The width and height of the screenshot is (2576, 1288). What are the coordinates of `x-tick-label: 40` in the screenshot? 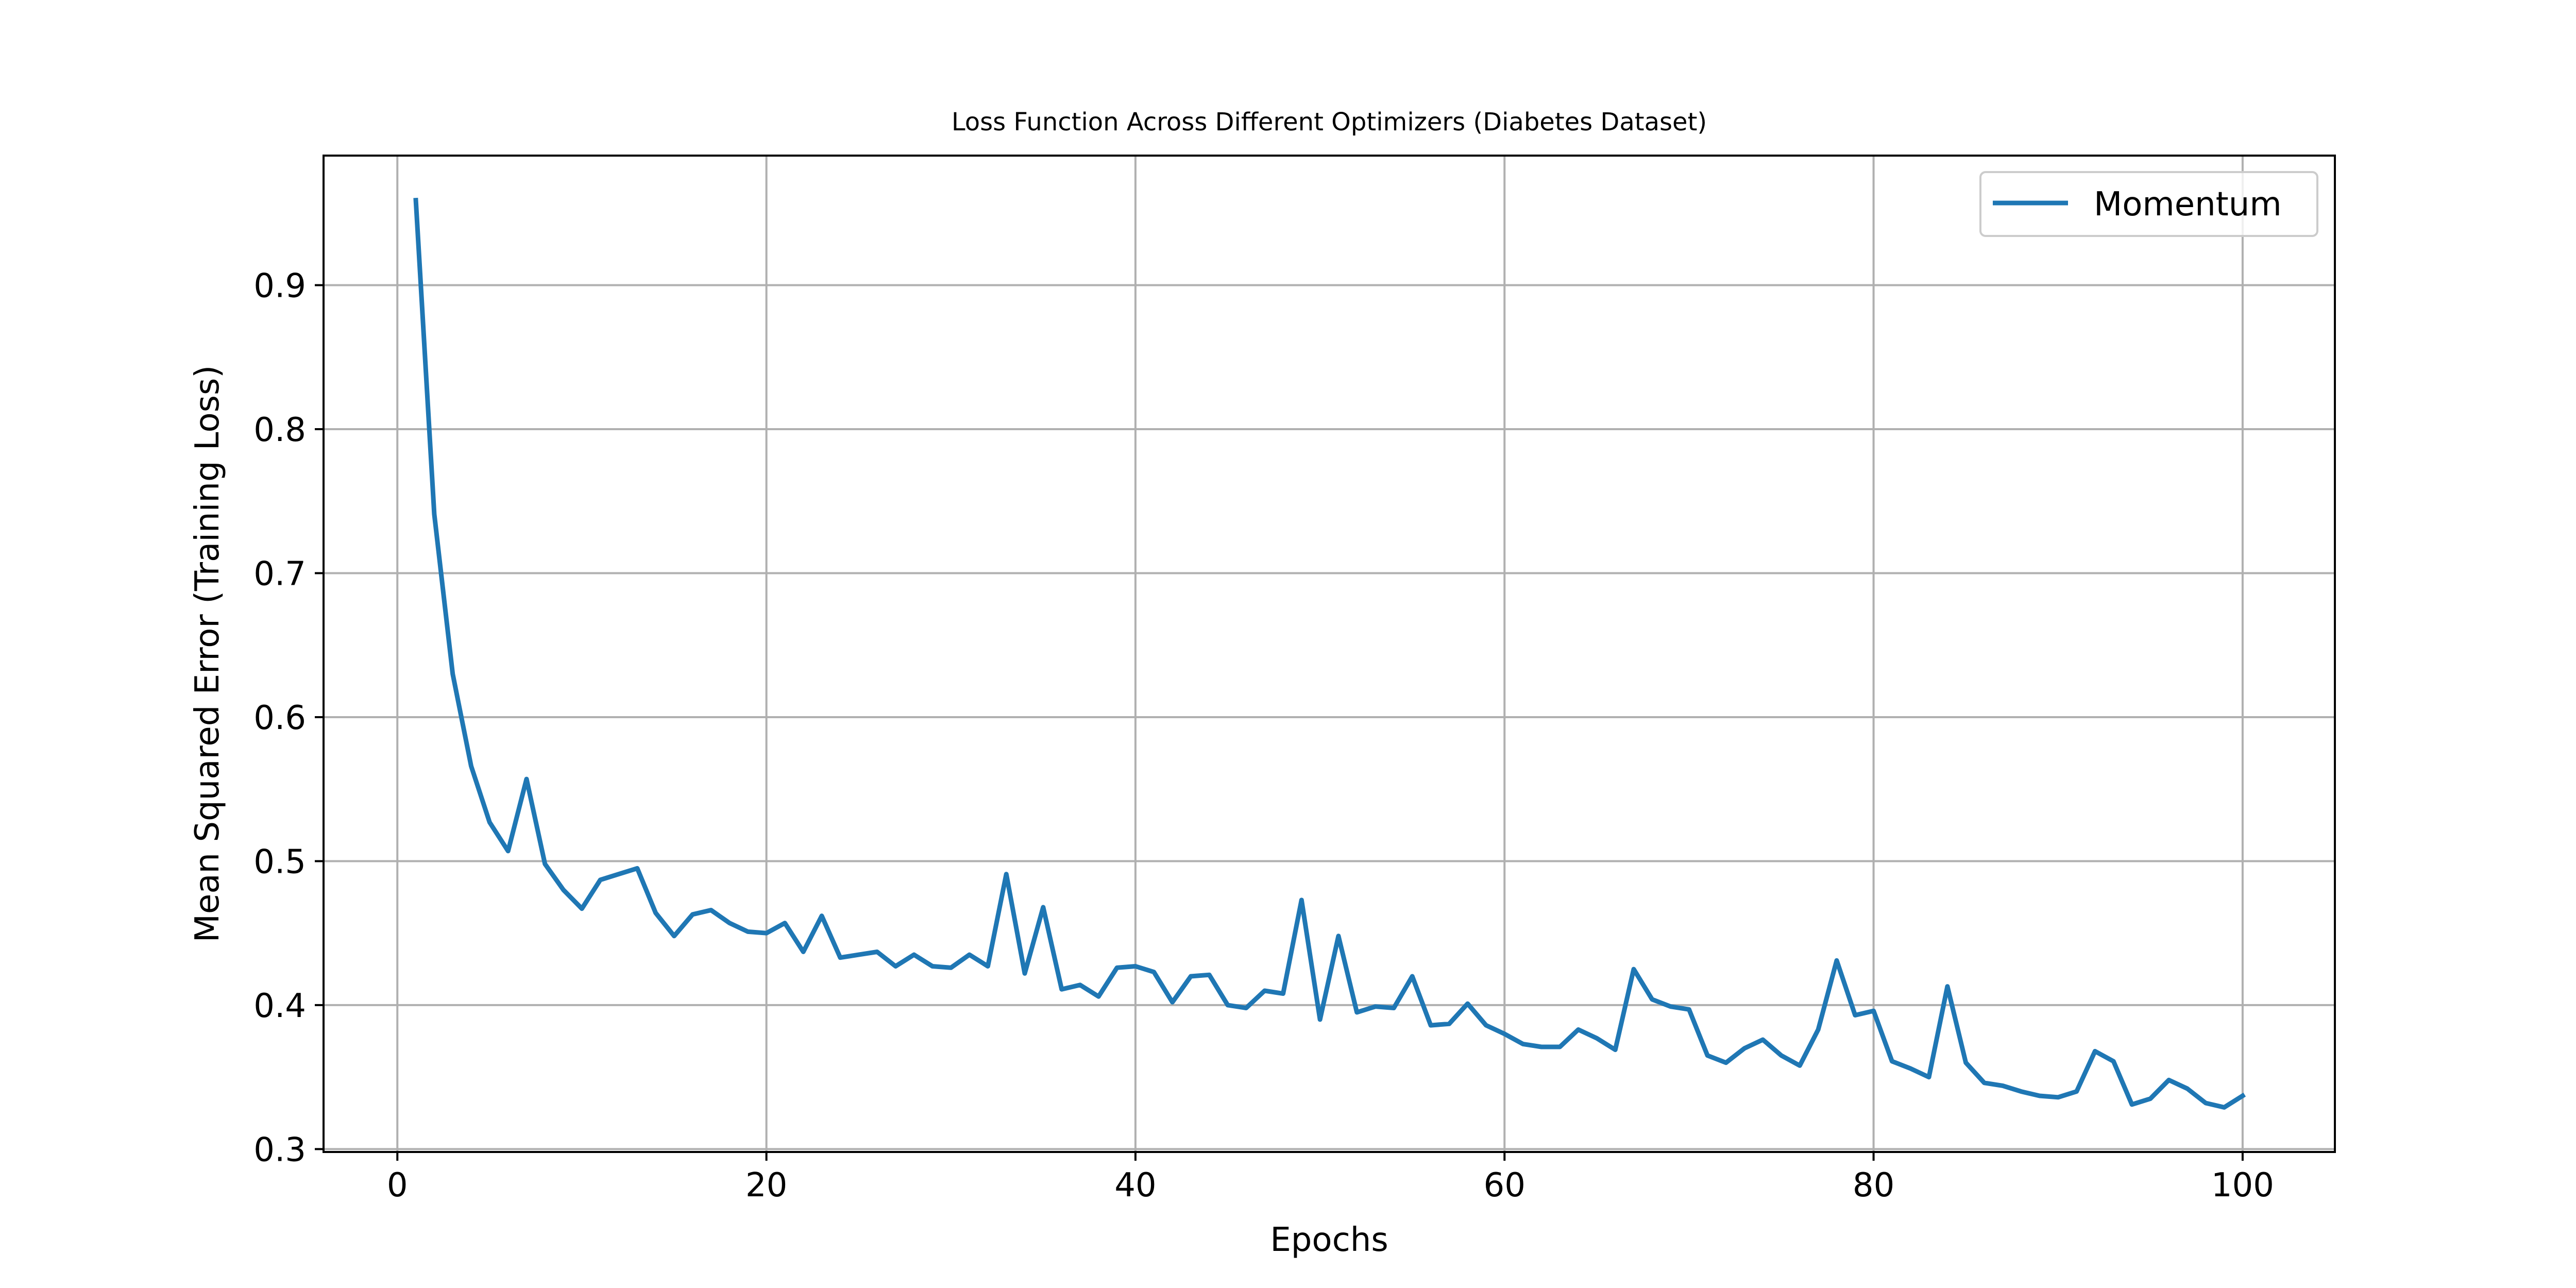 It's located at (1135, 1185).